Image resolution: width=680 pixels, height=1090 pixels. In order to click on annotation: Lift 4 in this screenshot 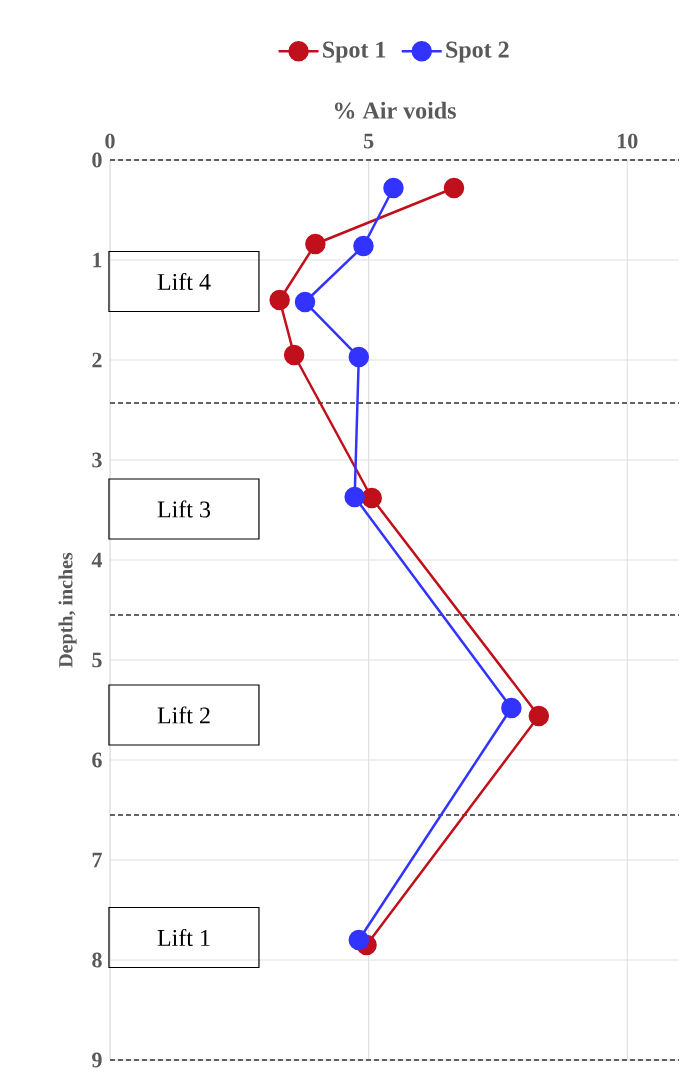, I will do `click(184, 281)`.